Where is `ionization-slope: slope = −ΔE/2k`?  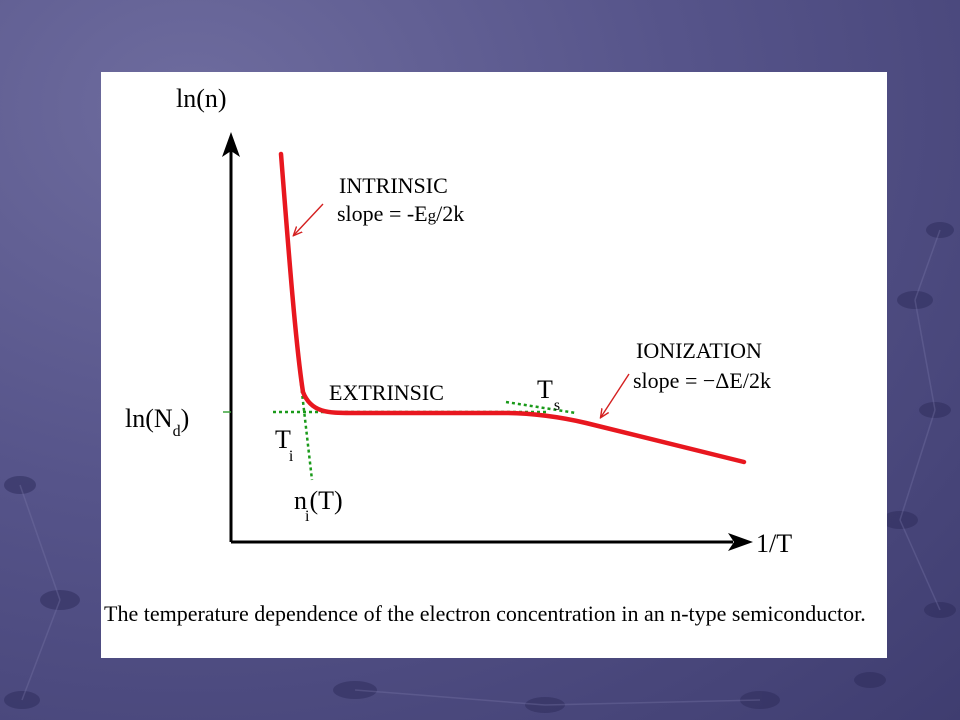
ionization-slope: slope = −ΔE/2k is located at coordinates (702, 380).